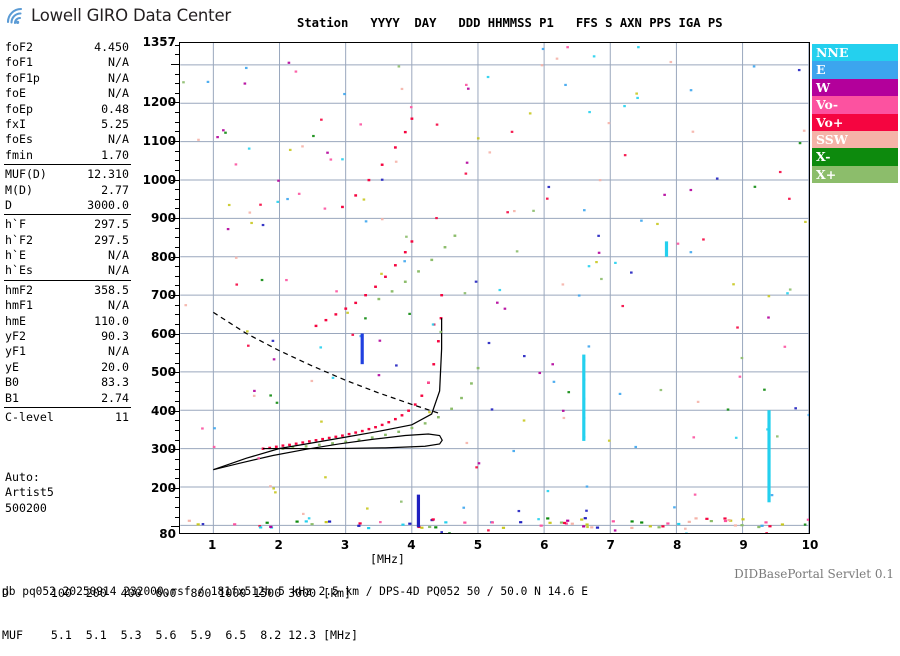 This screenshot has height=656, width=900. I want to click on y-axis-tick-label: 600, so click(163, 333).